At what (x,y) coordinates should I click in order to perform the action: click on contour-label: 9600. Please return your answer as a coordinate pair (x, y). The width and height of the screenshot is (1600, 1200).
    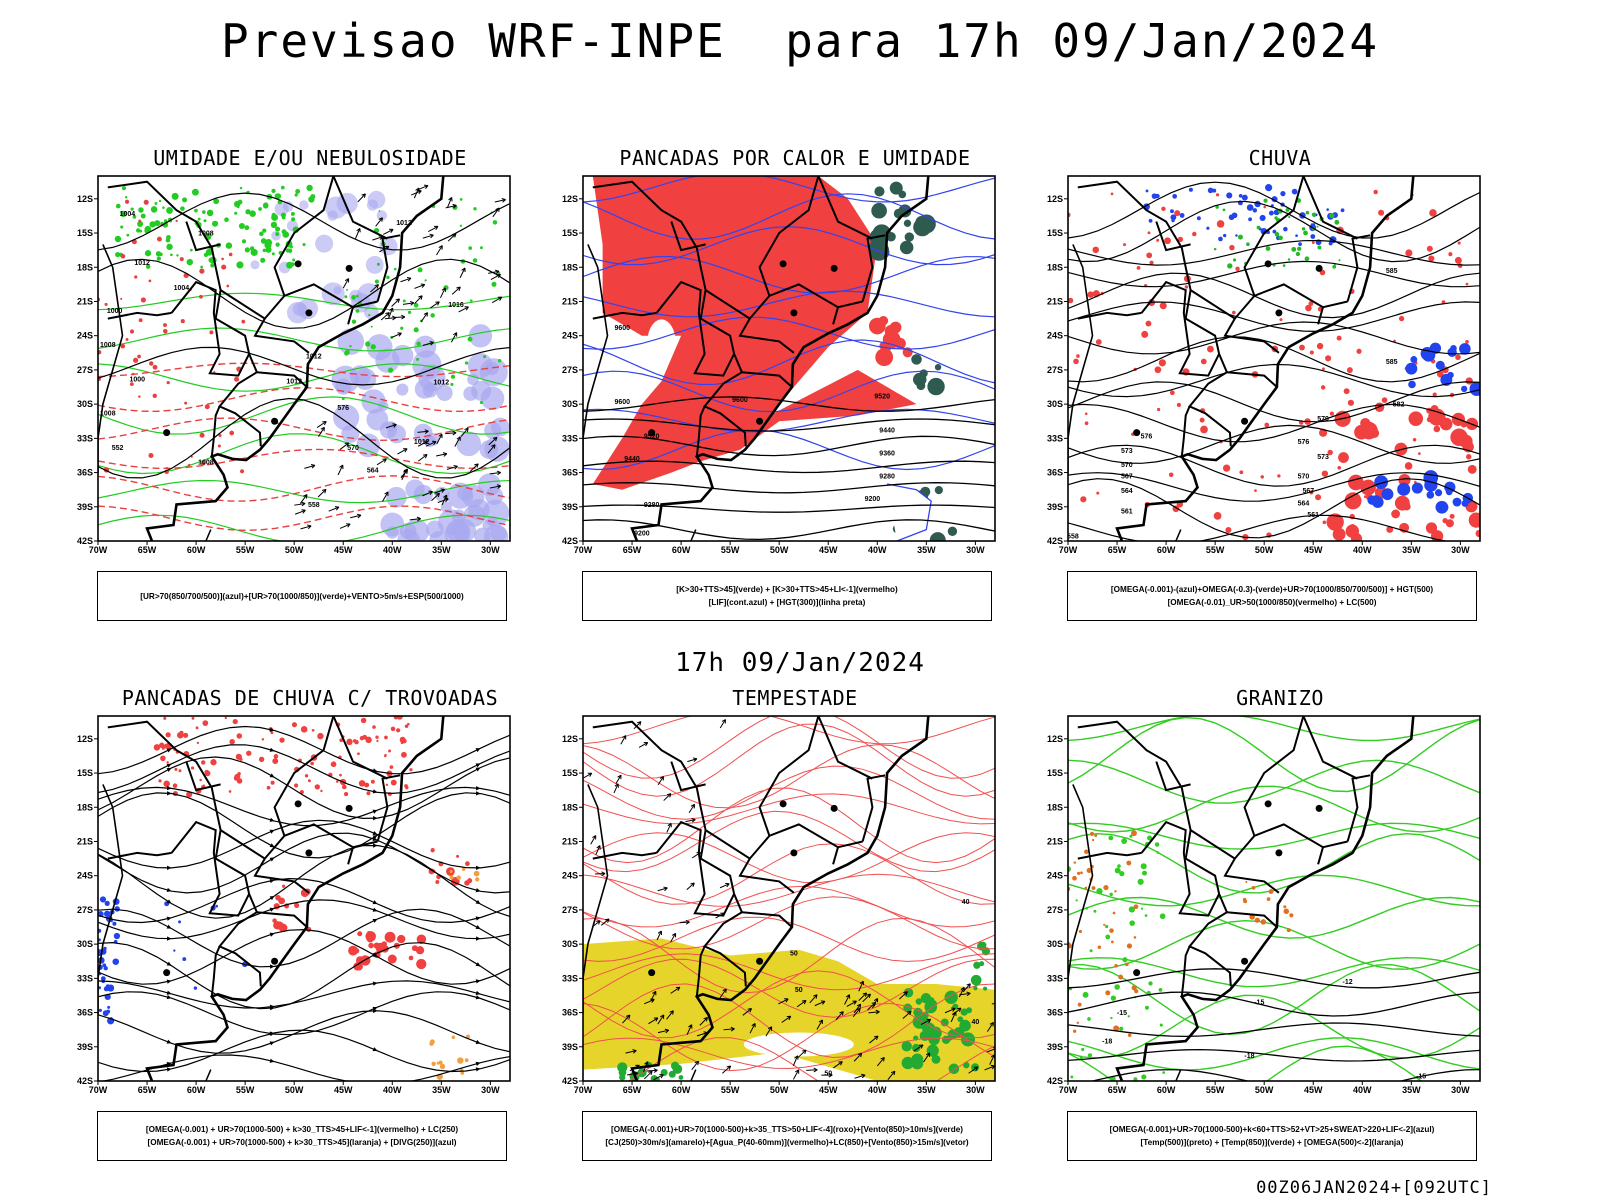
    Looking at the image, I should click on (622, 328).